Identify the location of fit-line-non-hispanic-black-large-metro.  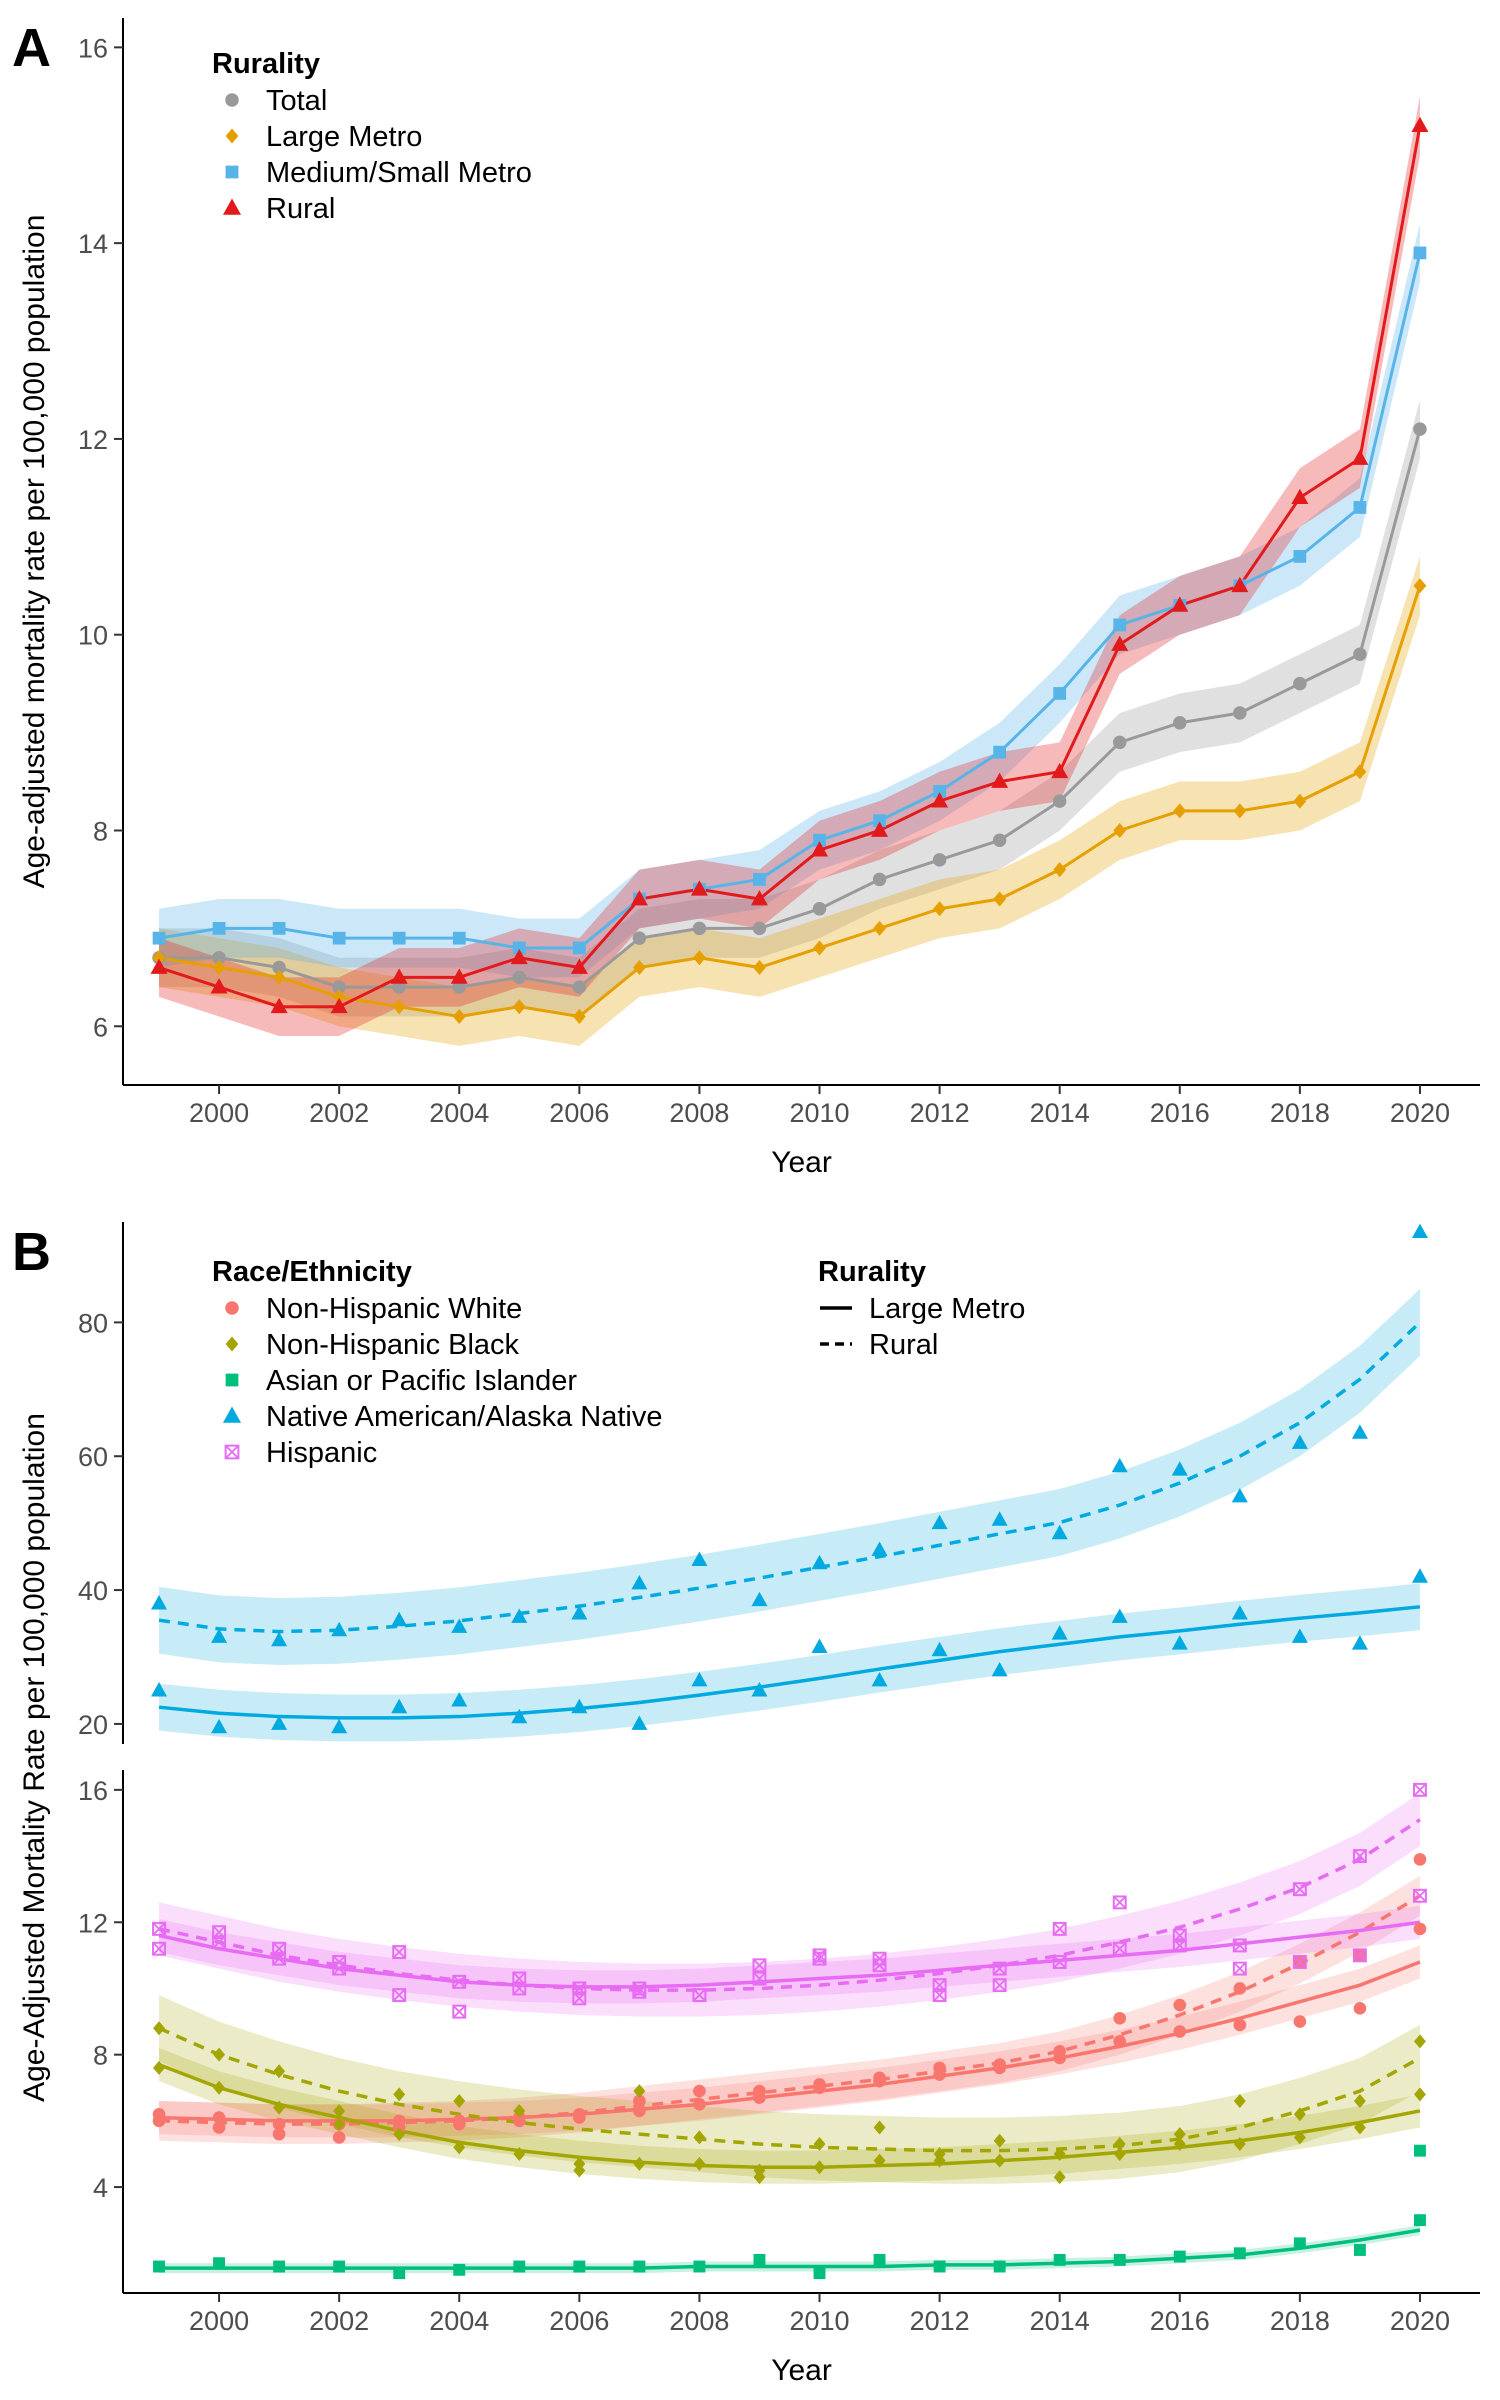
(789, 2115).